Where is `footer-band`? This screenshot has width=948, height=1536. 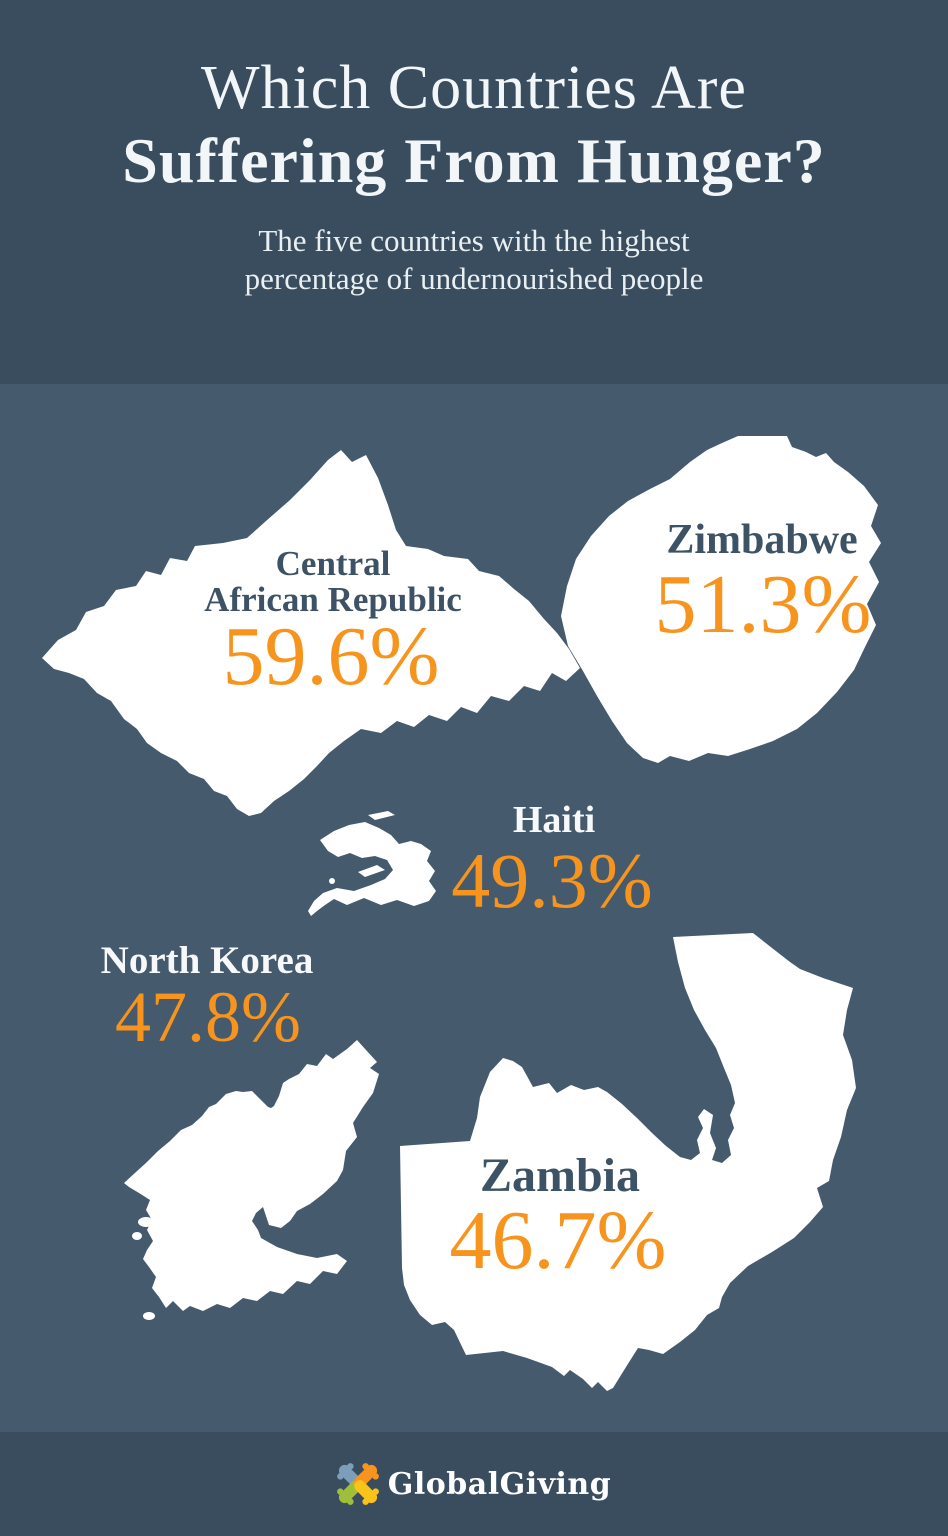
footer-band is located at coordinates (474, 1484).